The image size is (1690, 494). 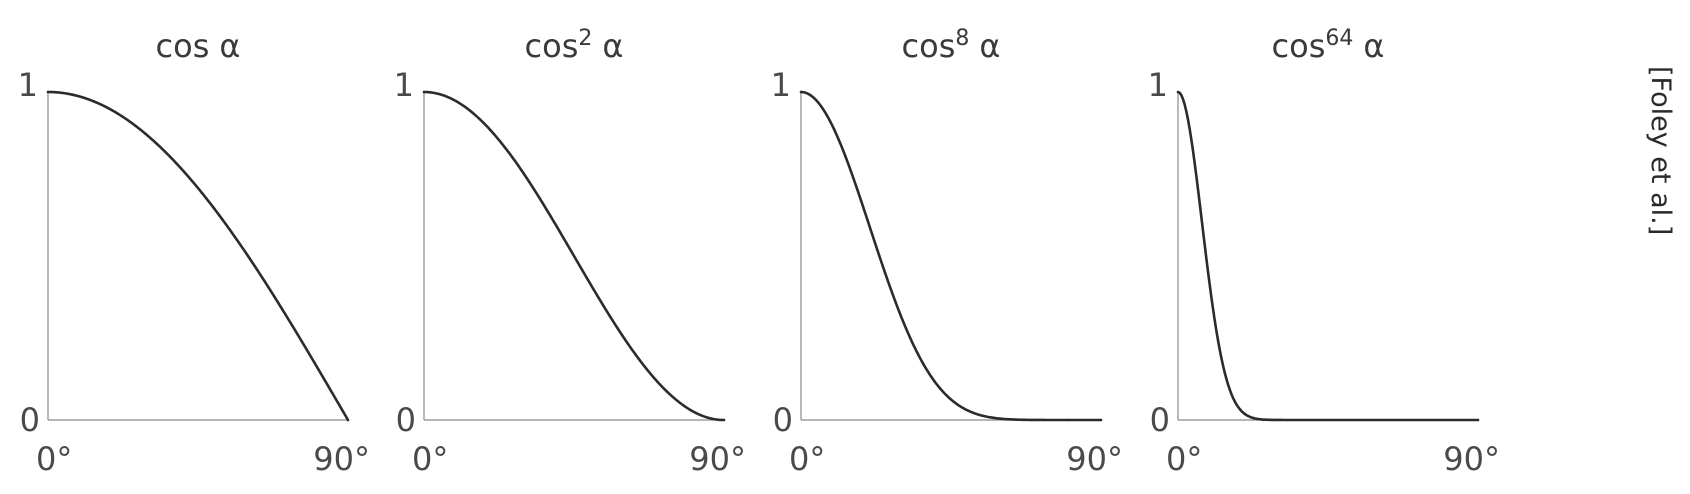 I want to click on title-exponent: 2, so click(x=585, y=38).